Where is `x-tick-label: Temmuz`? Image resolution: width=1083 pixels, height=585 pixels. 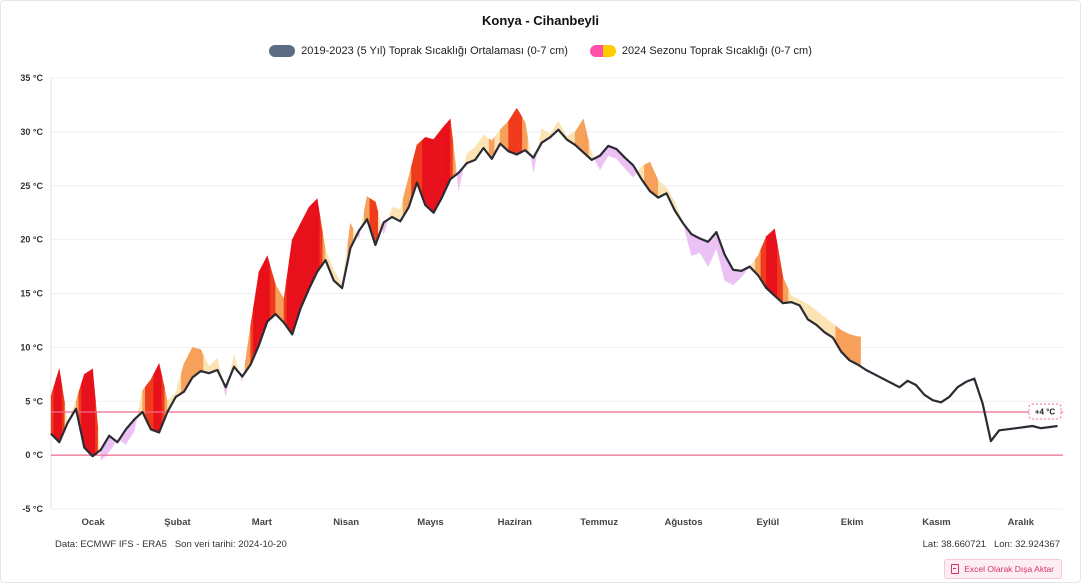 x-tick-label: Temmuz is located at coordinates (599, 522).